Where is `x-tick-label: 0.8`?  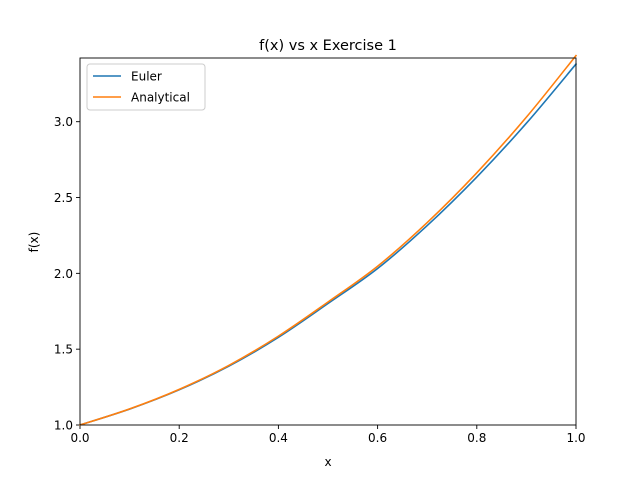 x-tick-label: 0.8 is located at coordinates (476, 438).